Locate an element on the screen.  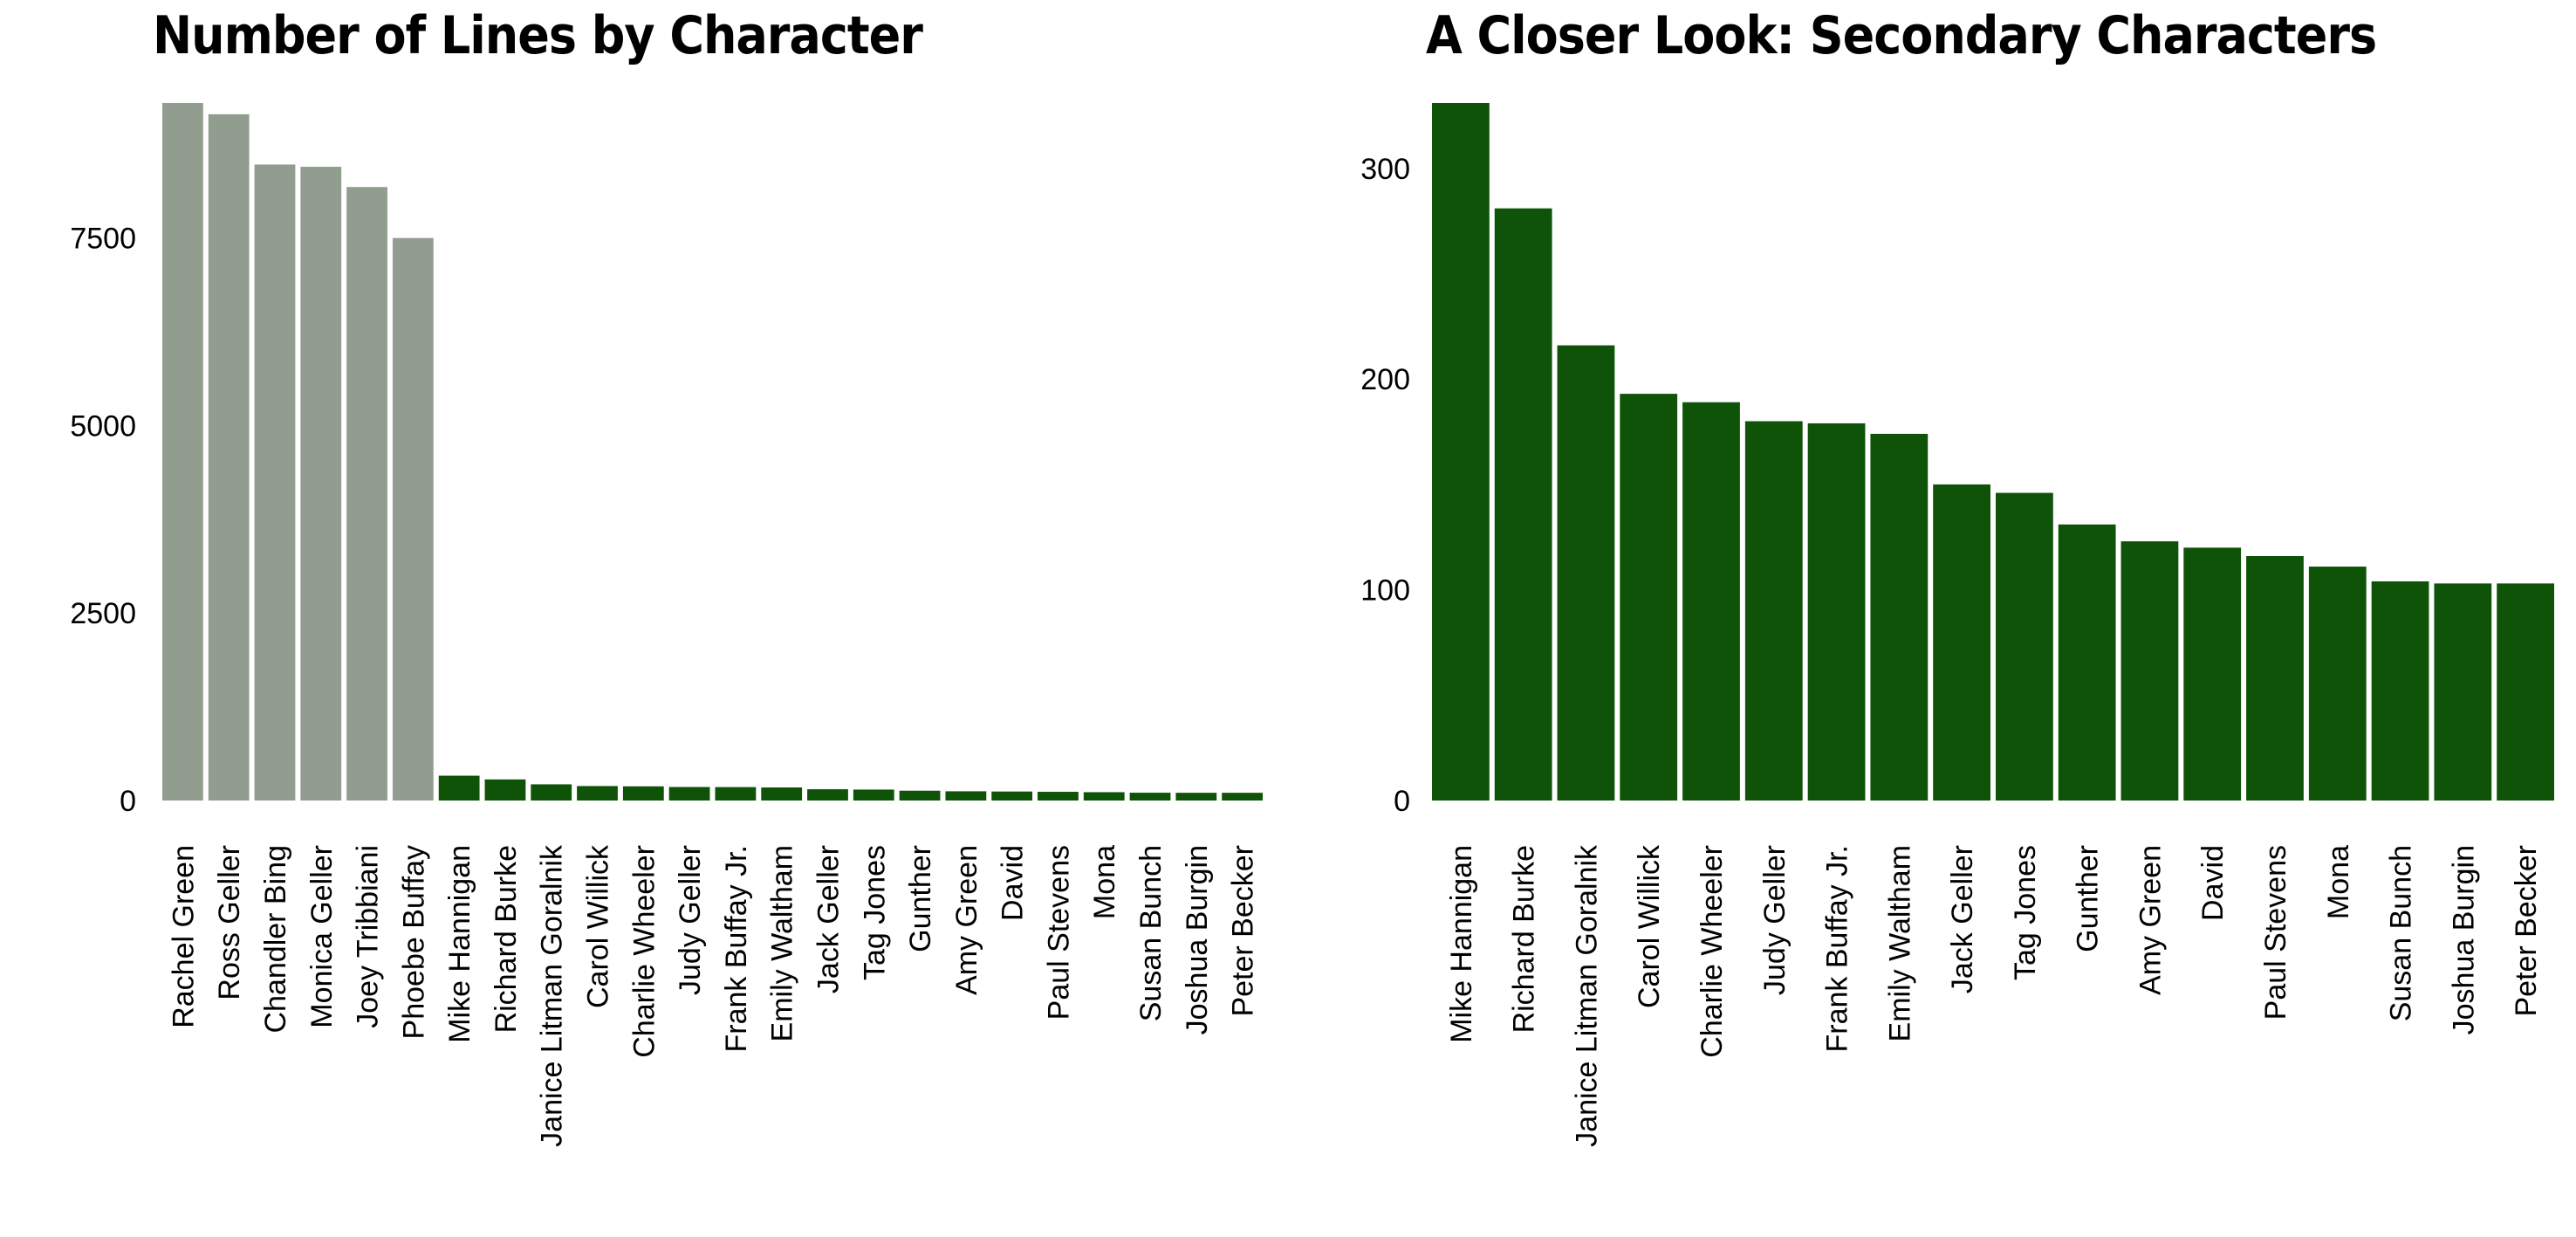
chart-title: Number of Lines by Character is located at coordinates (538, 35).